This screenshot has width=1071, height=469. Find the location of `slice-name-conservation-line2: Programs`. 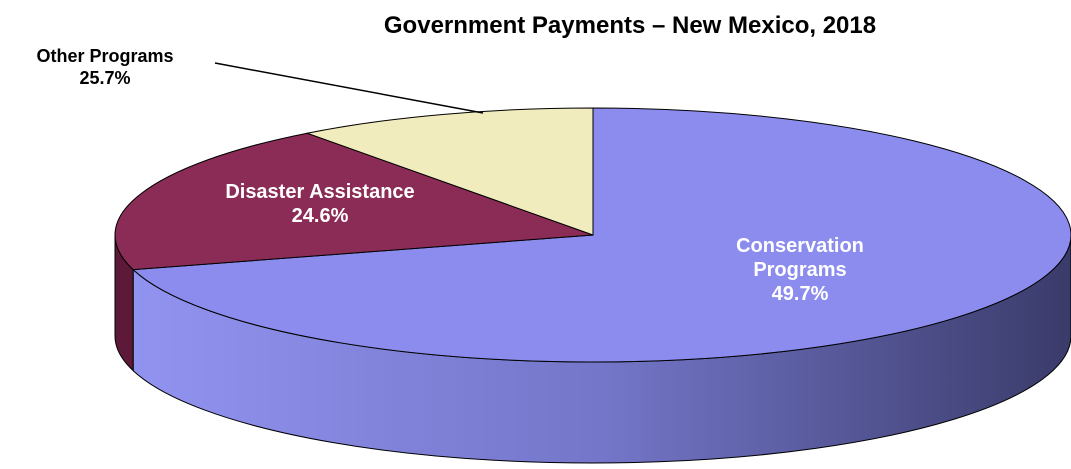

slice-name-conservation-line2: Programs is located at coordinates (800, 270).